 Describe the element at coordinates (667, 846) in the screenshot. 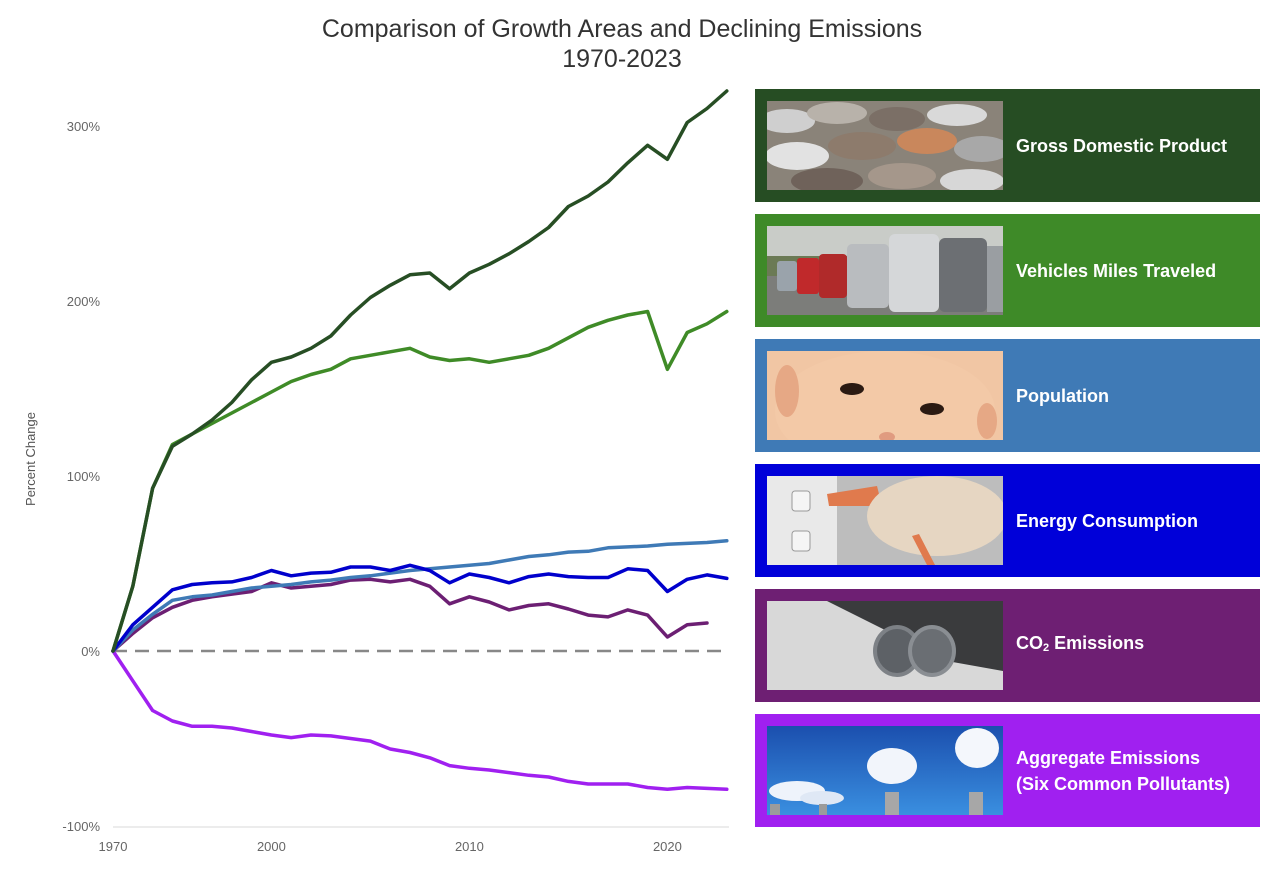

I see `x-tick-label: 2020` at that location.